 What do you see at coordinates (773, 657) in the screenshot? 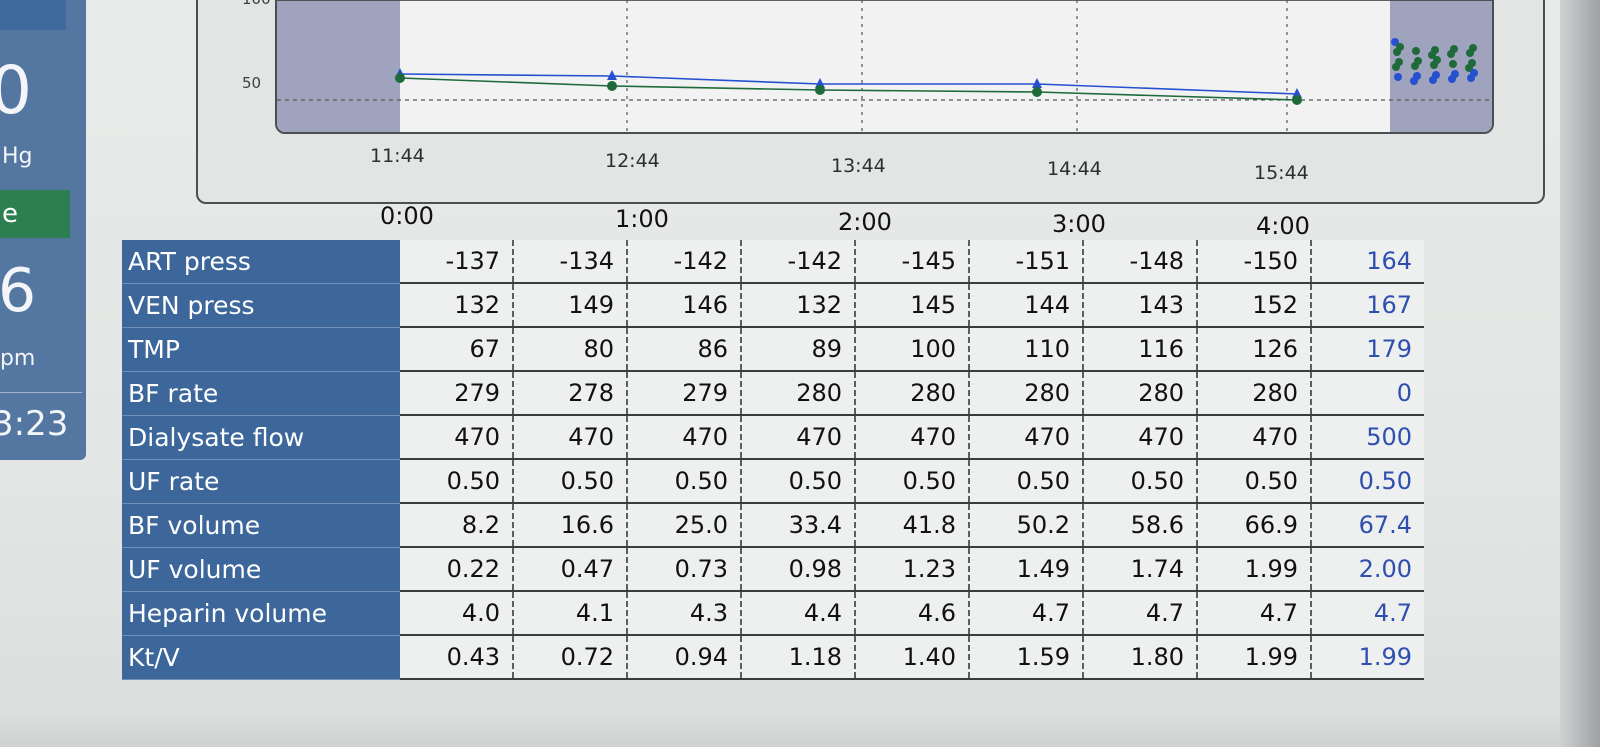
I see `table-row: Kt/V 0.43 0.72 0.94 1.18 1.40 1.59 1.80 1.99 1.99` at bounding box center [773, 657].